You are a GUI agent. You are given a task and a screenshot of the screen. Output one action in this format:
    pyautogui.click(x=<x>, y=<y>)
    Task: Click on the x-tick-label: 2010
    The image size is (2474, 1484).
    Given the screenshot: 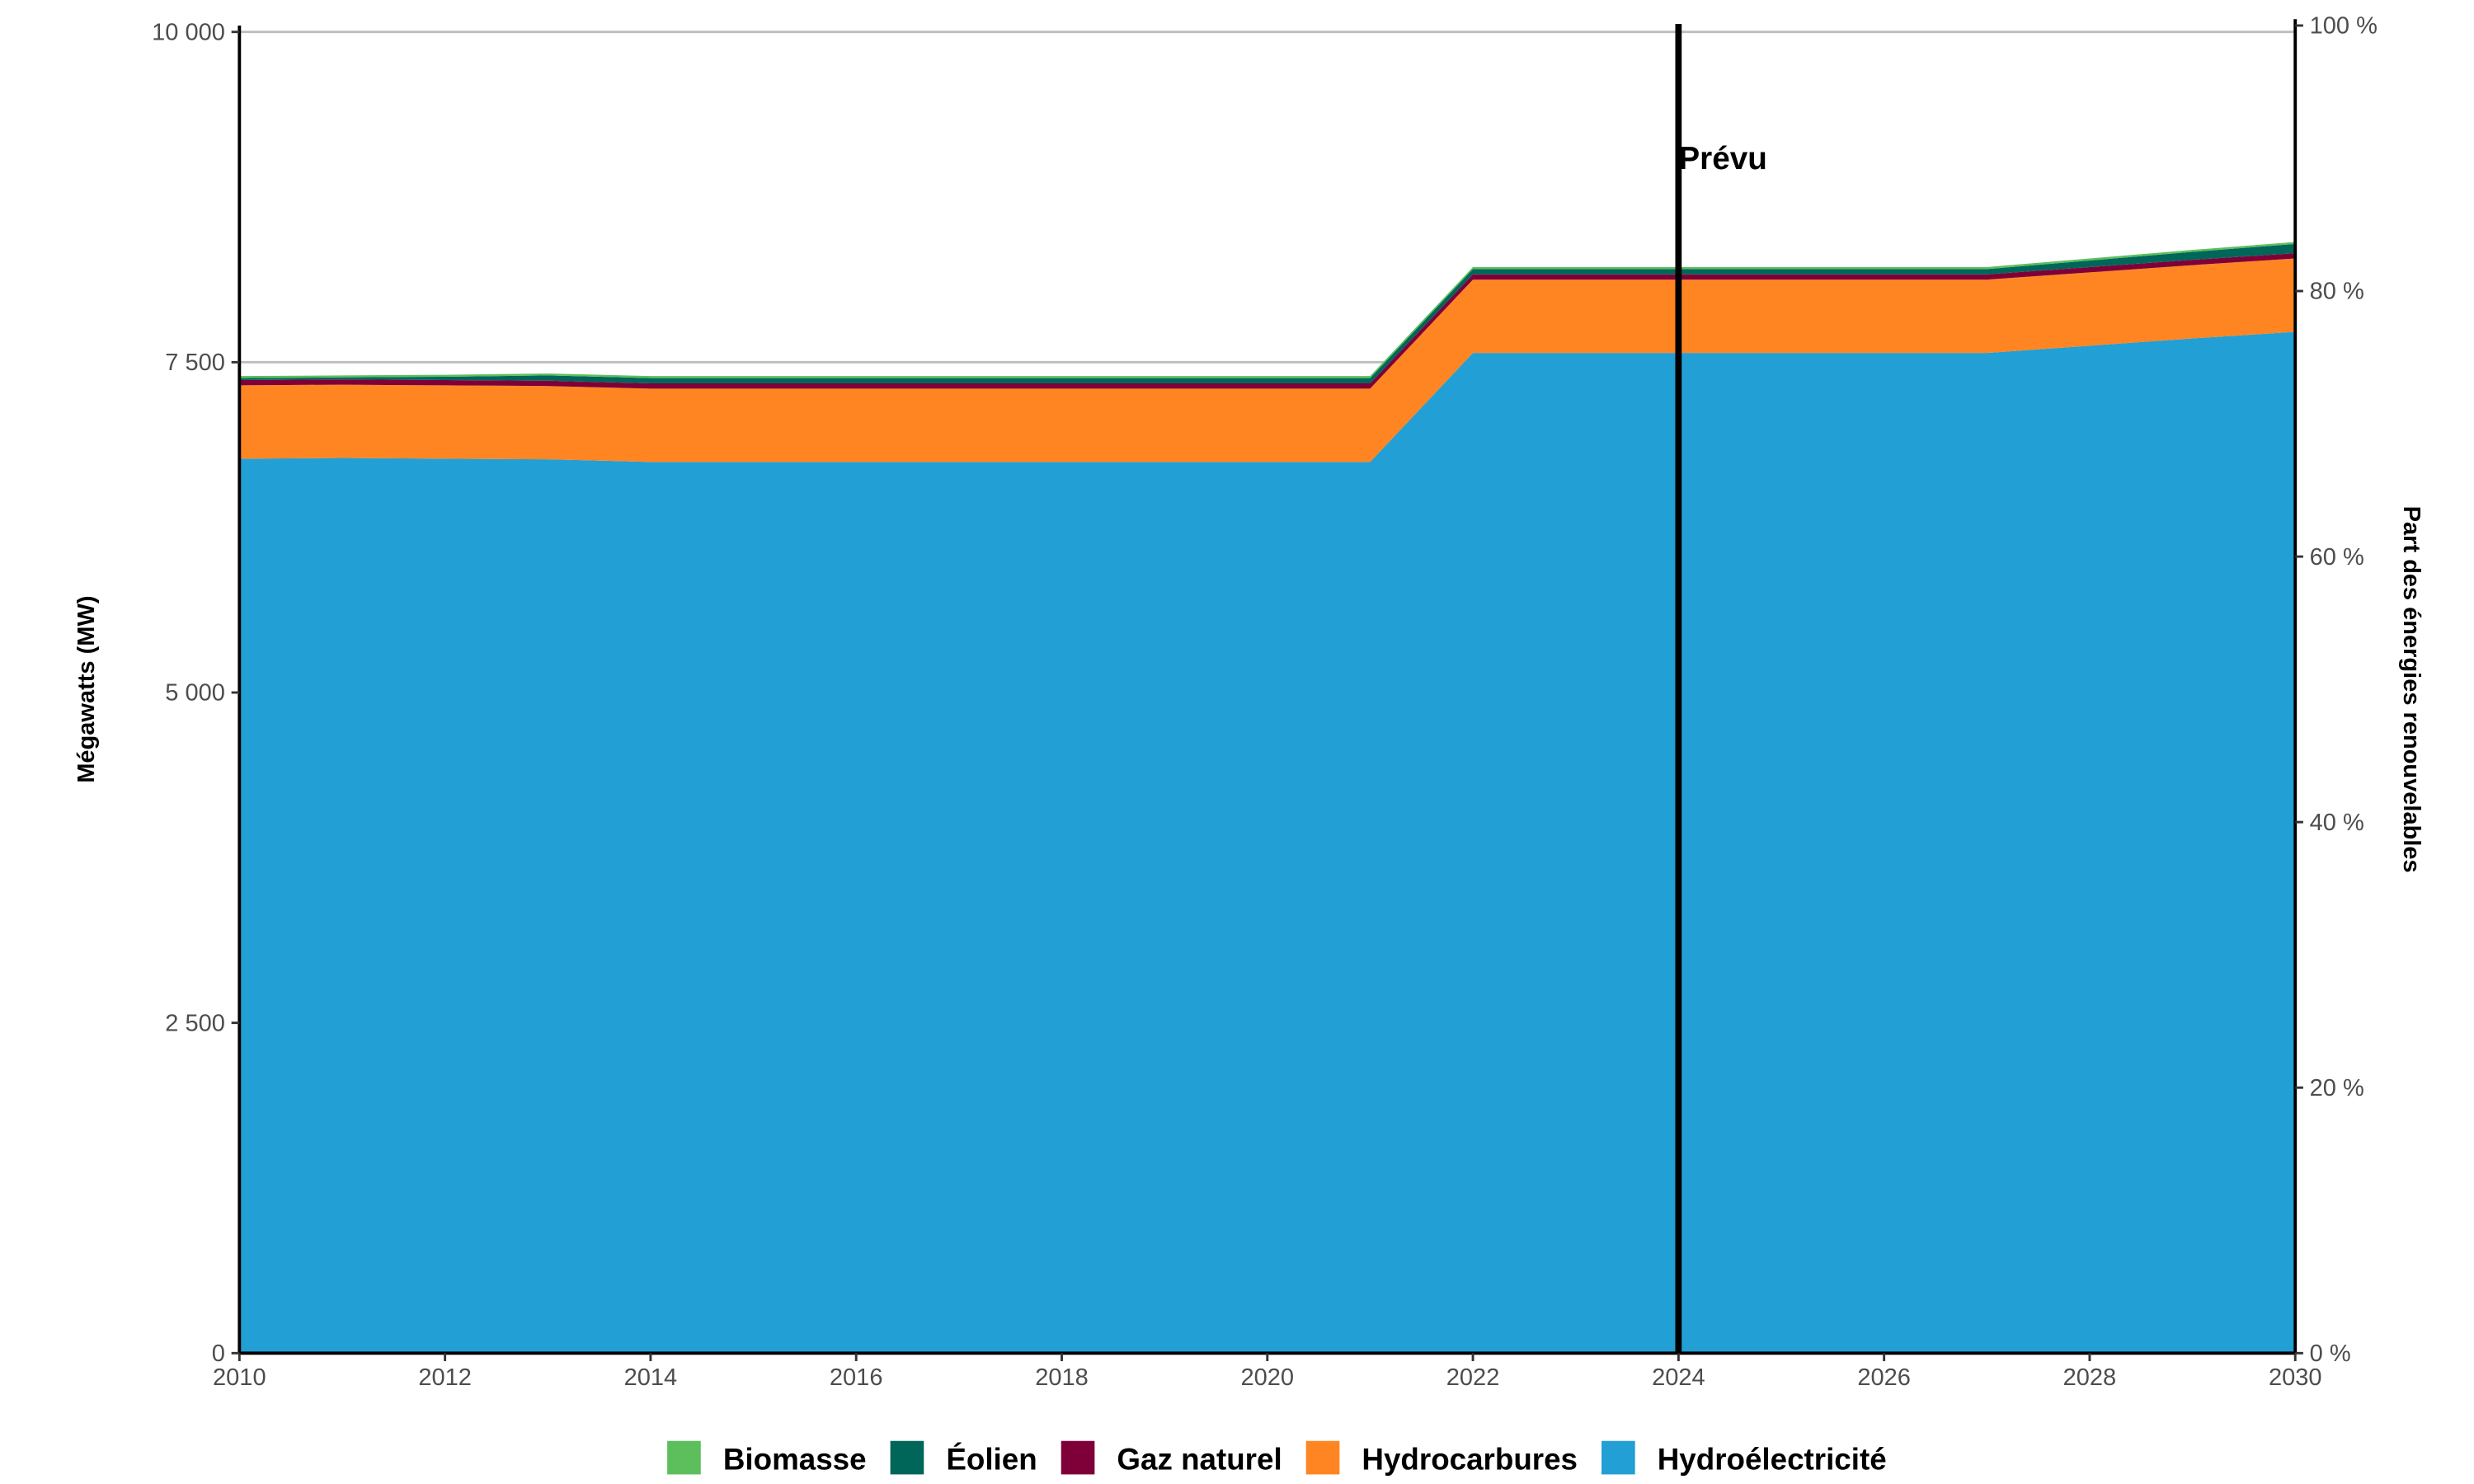 What is the action you would take?
    pyautogui.click(x=239, y=1377)
    